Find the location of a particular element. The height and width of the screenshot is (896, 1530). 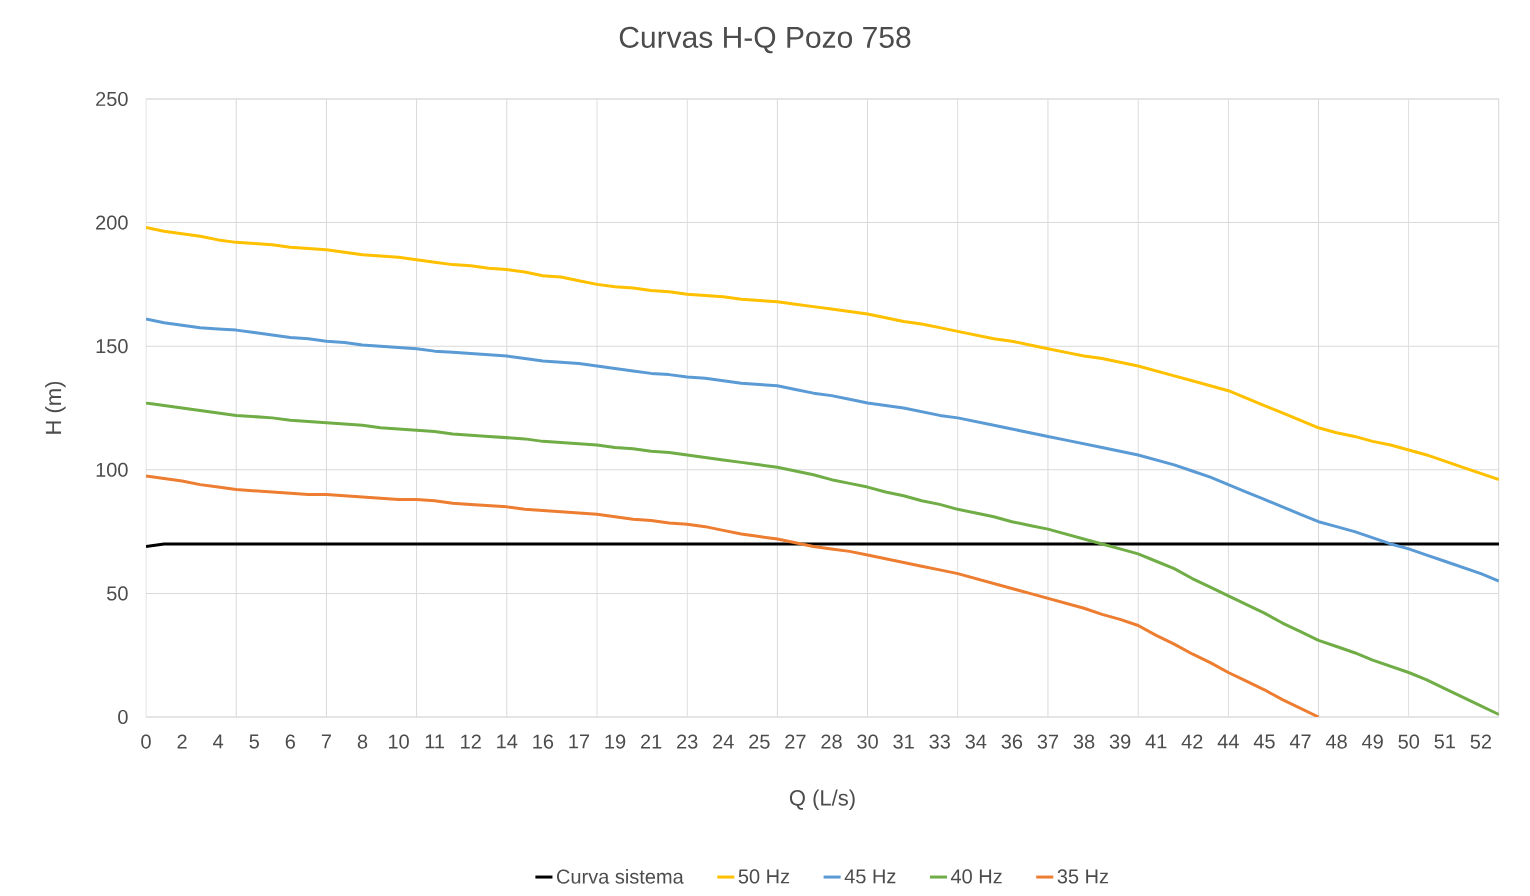

x-tick-label: 50 is located at coordinates (1409, 741).